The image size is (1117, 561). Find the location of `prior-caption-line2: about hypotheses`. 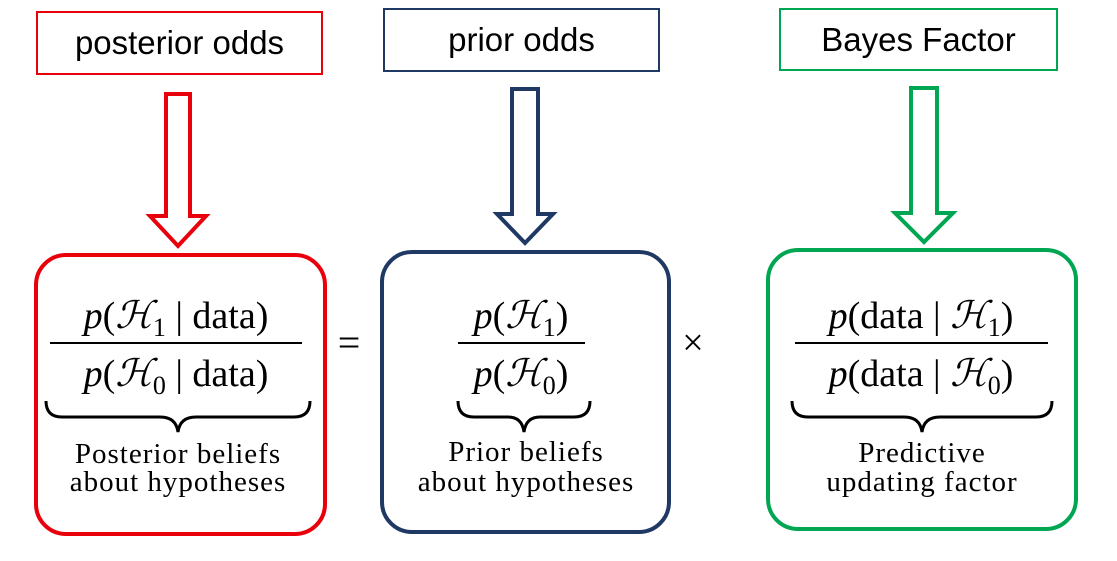

prior-caption-line2: about hypotheses is located at coordinates (526, 482).